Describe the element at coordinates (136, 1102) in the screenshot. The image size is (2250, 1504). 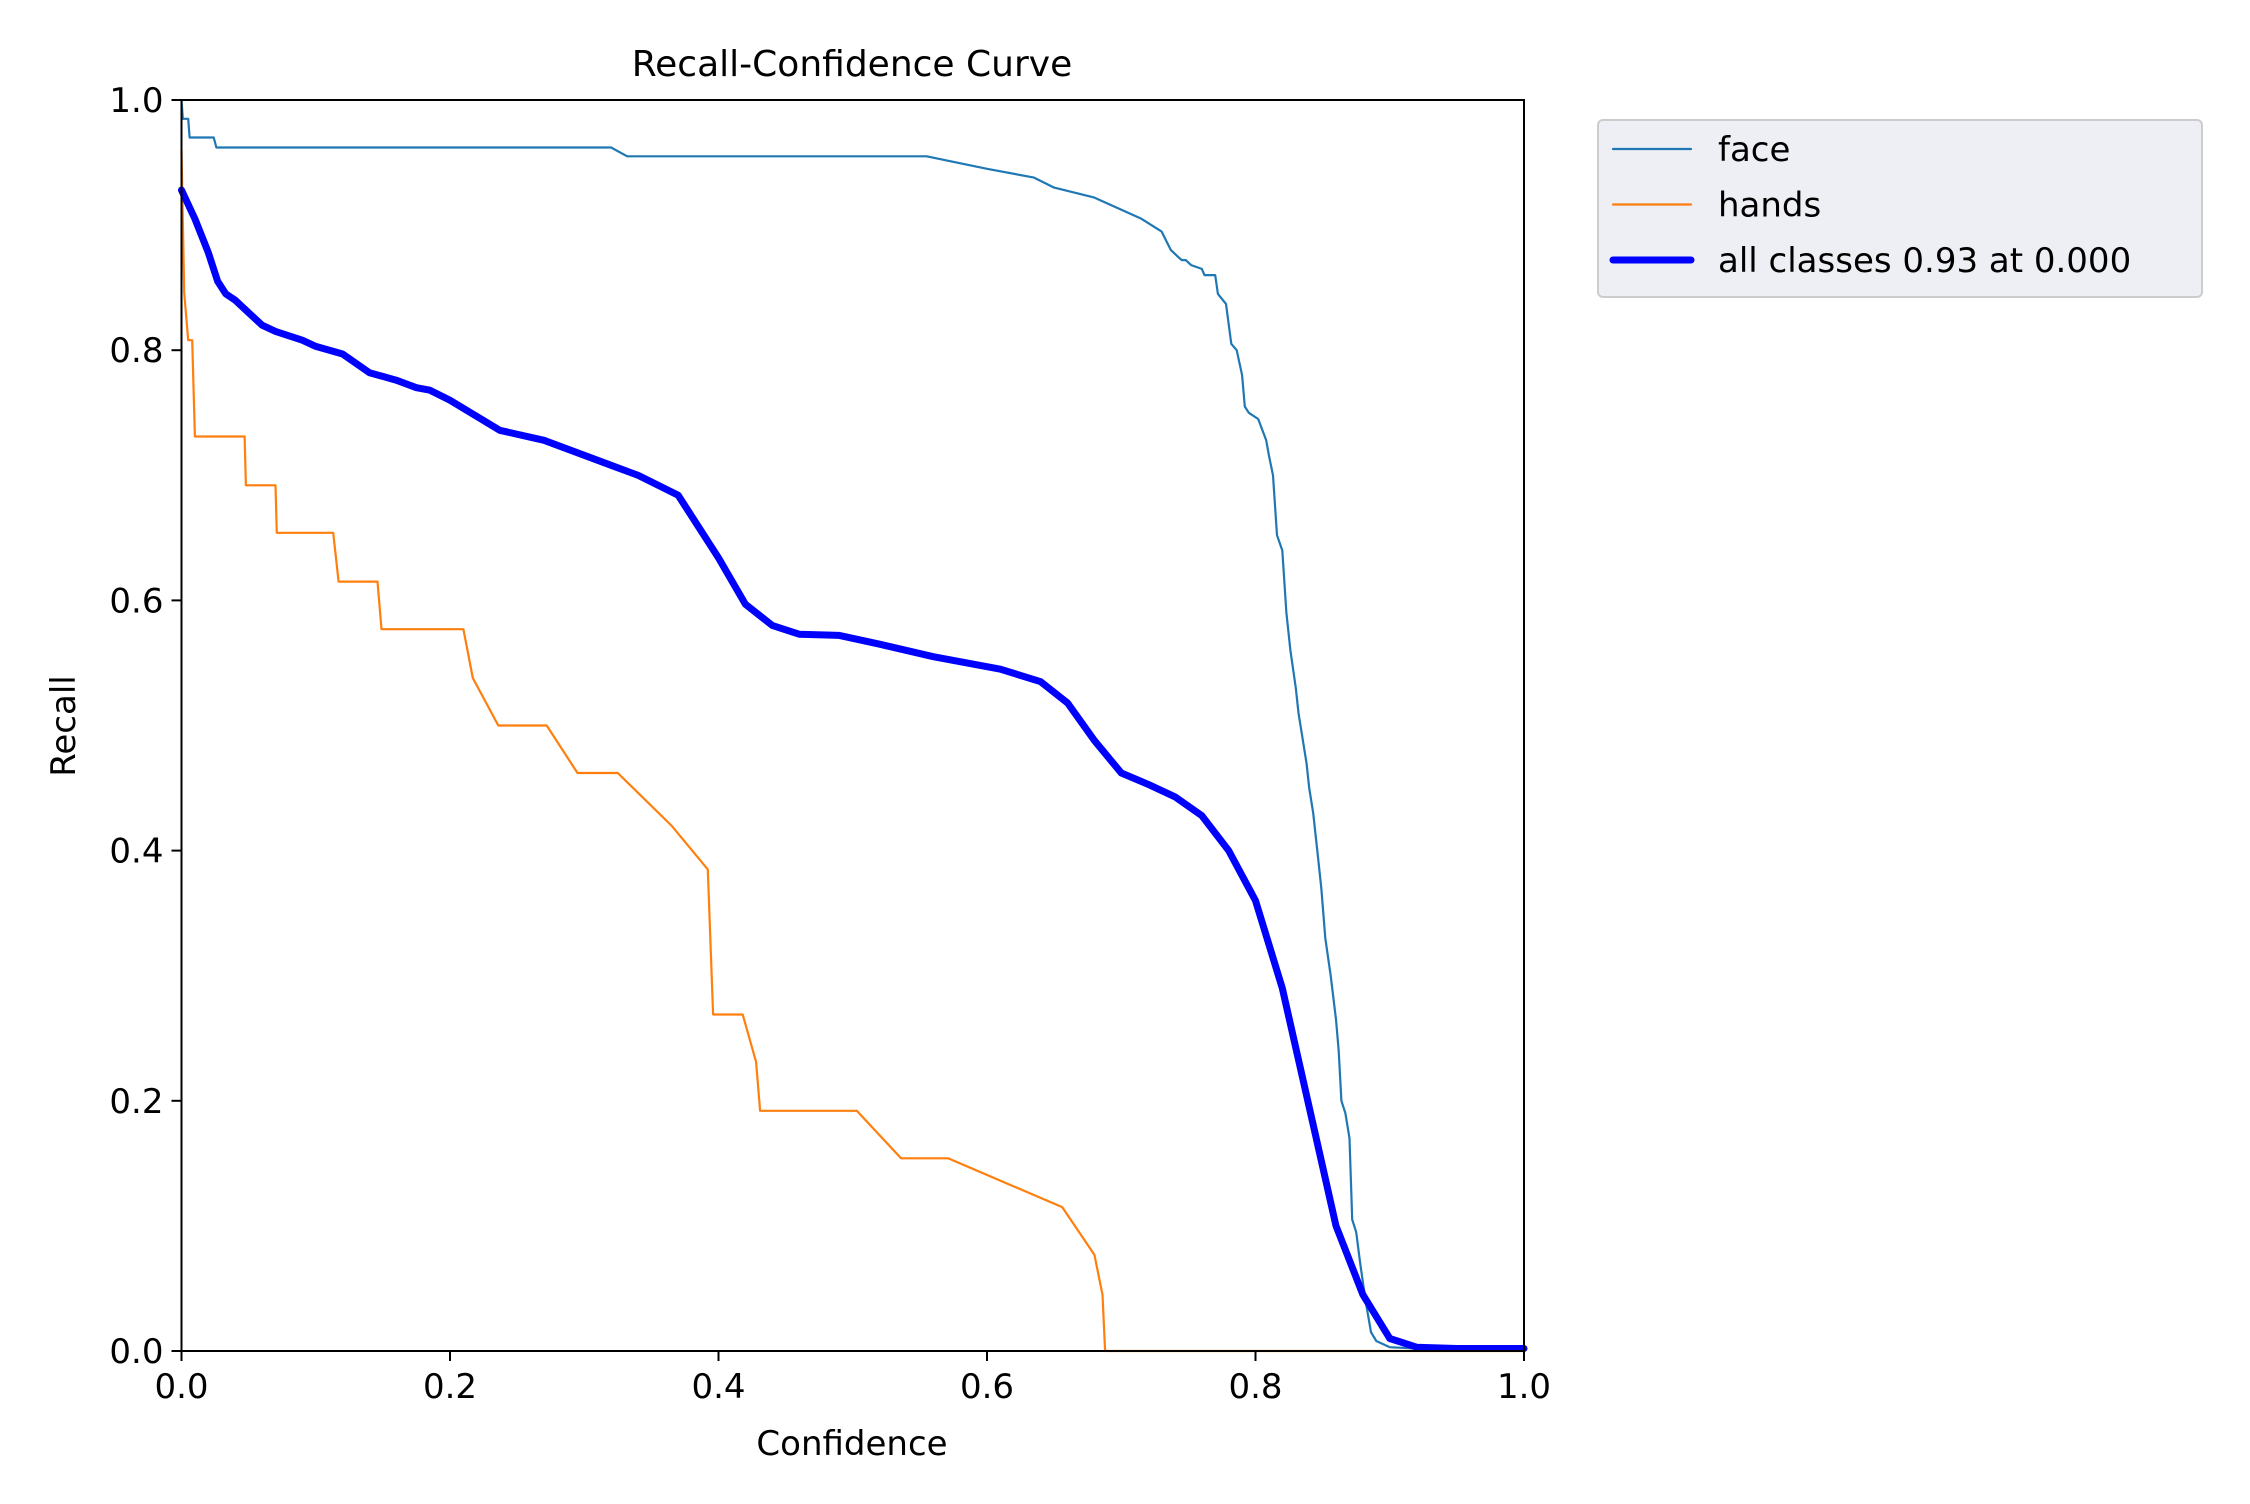
I see `y-tick-label: 0.2` at that location.